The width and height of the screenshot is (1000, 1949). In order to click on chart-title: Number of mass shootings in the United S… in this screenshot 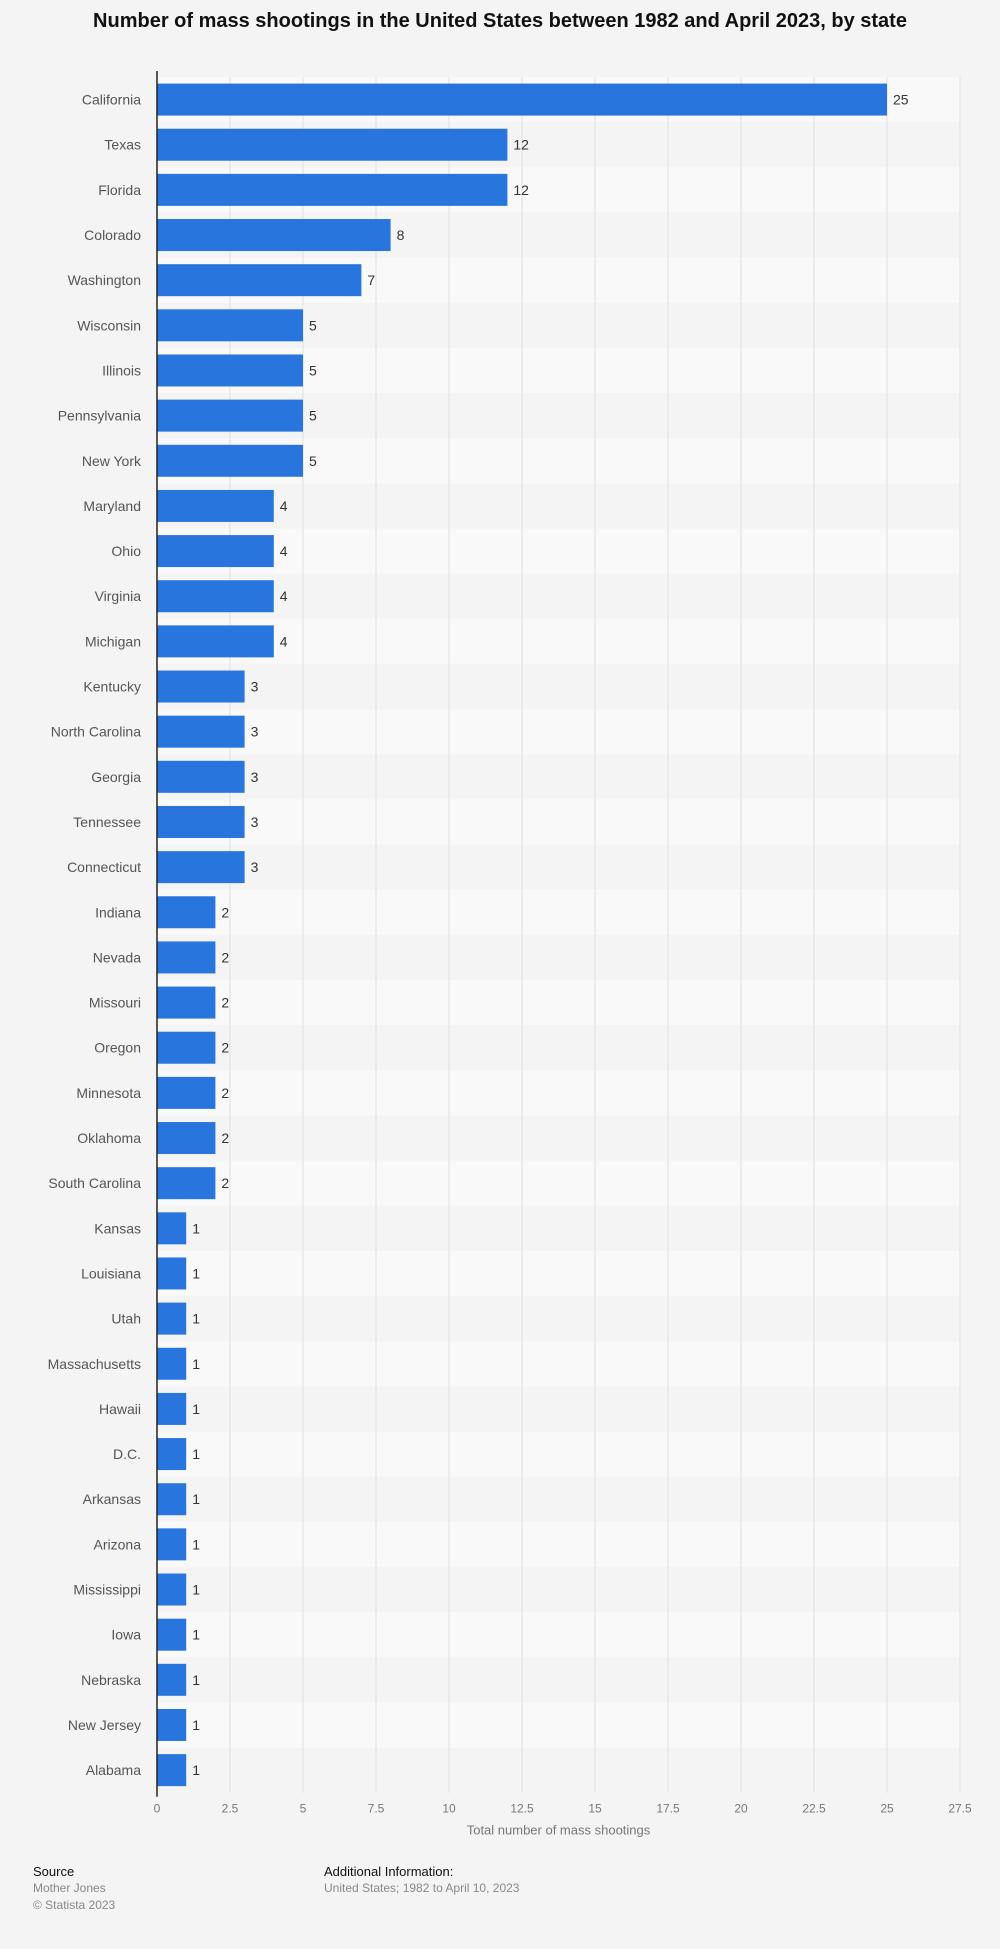, I will do `click(500, 21)`.